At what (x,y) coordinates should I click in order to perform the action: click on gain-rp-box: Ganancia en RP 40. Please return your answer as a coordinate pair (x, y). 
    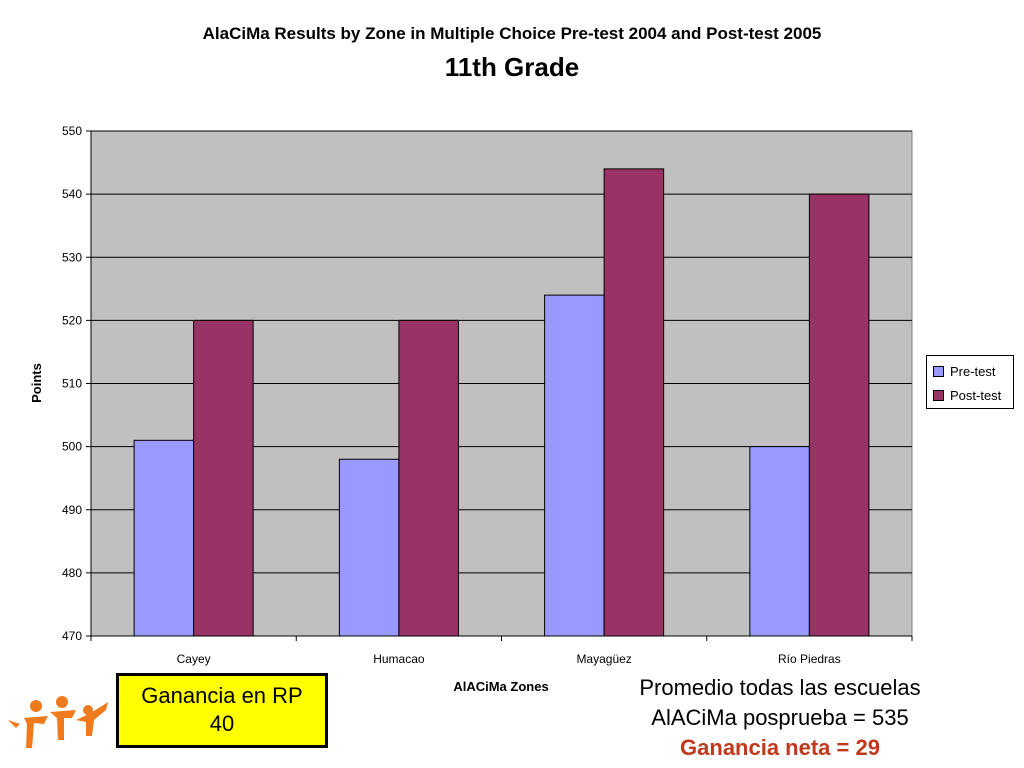
    Looking at the image, I should click on (222, 710).